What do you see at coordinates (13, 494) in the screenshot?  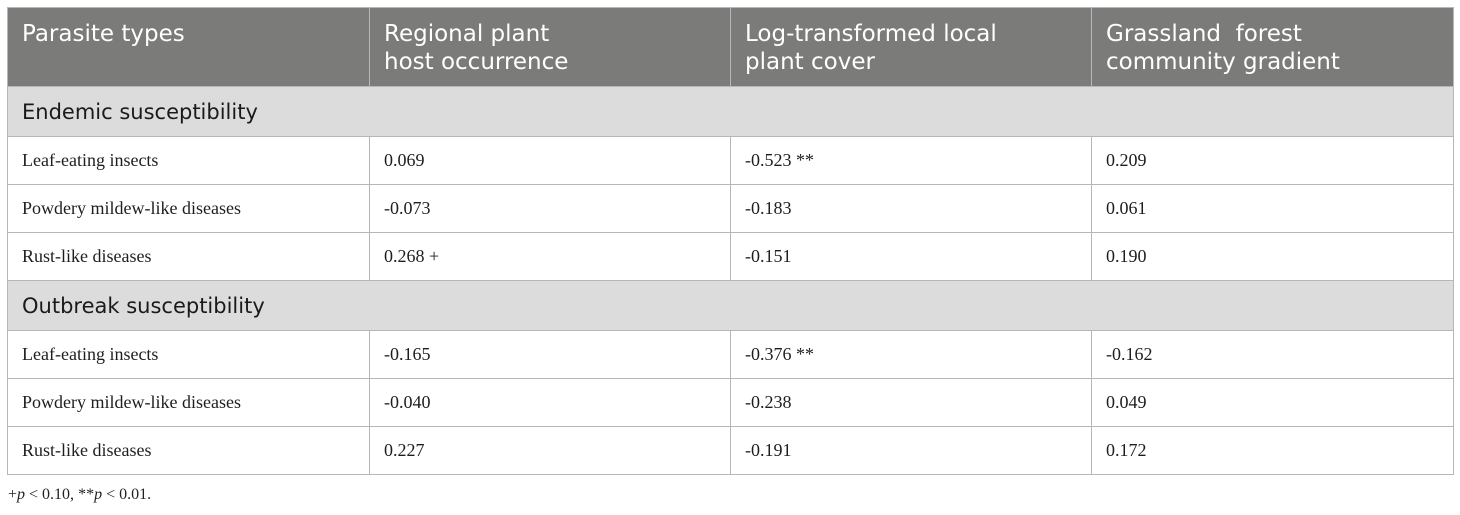 I see `footnote-symbol: +` at bounding box center [13, 494].